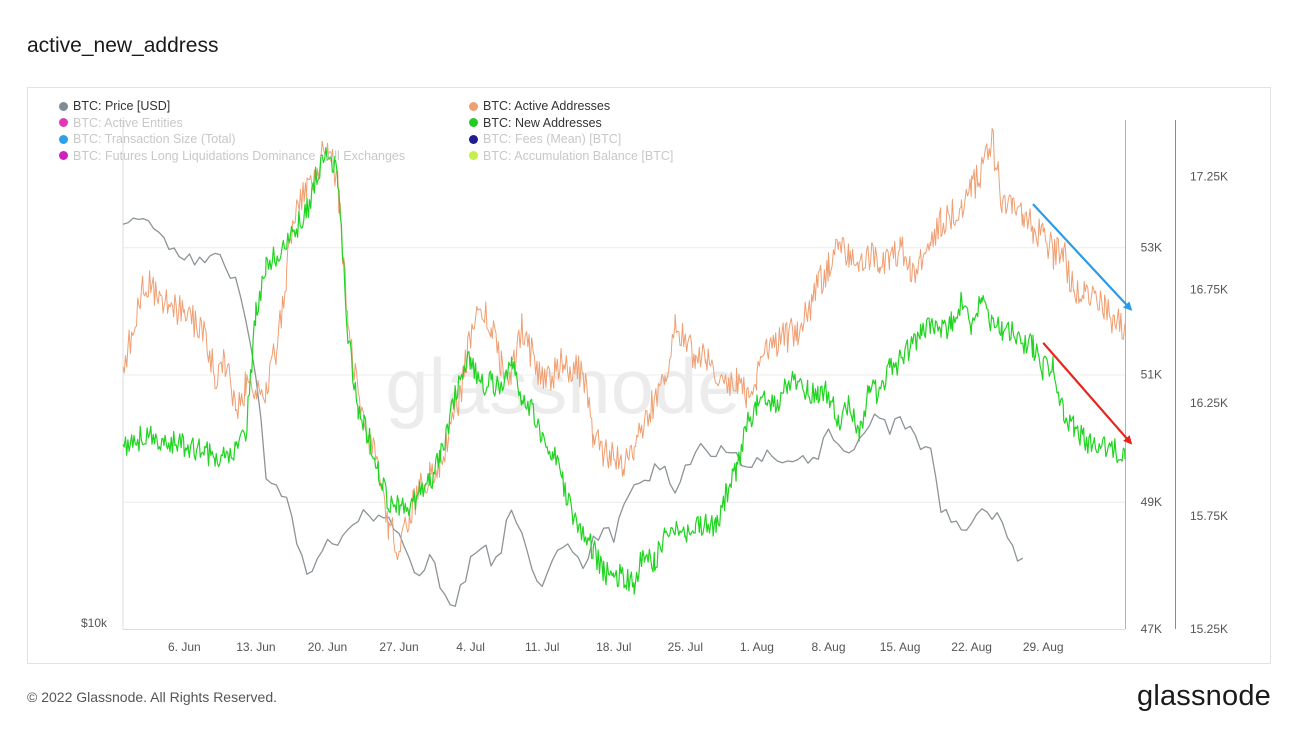  I want to click on legend-item: BTC: New Addresses, so click(535, 123).